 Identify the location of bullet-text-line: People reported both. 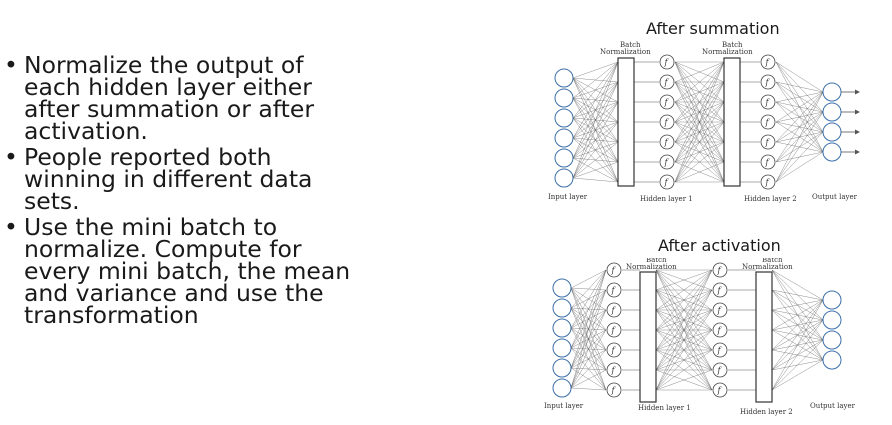
(148, 157).